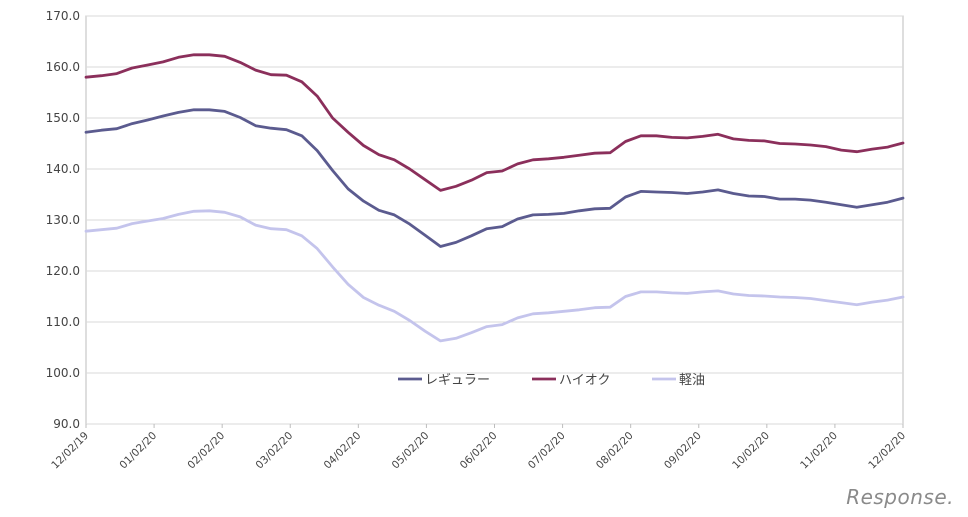 This screenshot has width=968, height=517. Describe the element at coordinates (63, 67) in the screenshot. I see `y-tick-label: 160.0` at that location.